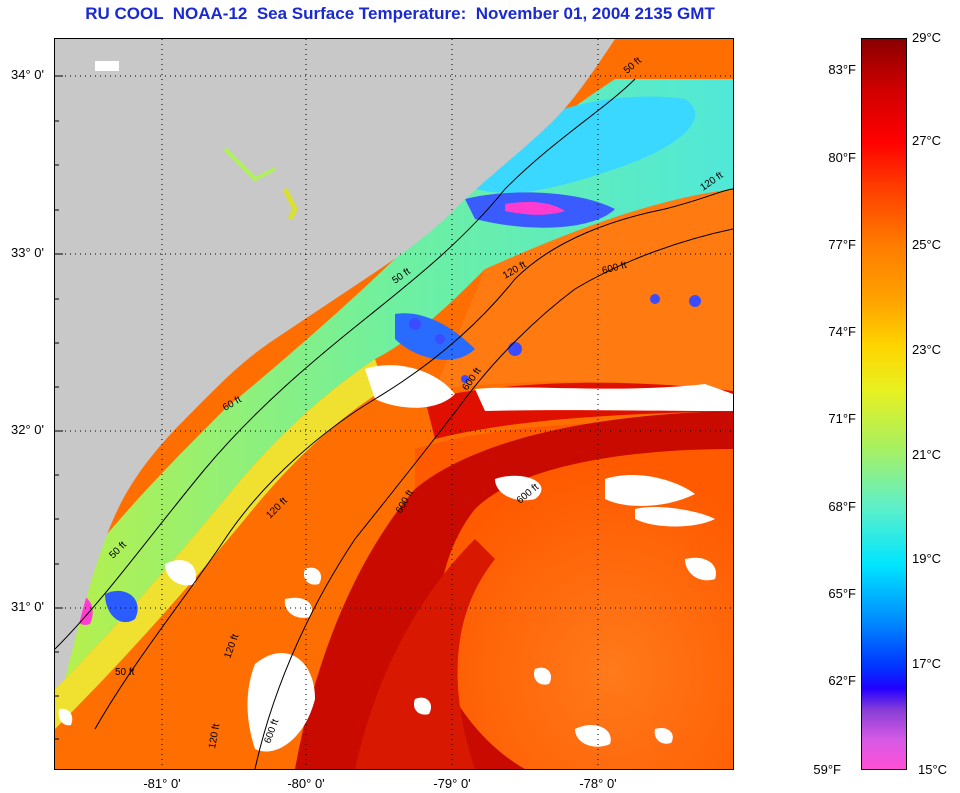 Image resolution: width=960 pixels, height=793 pixels. What do you see at coordinates (927, 349) in the screenshot?
I see `celsius-label: 23°C` at bounding box center [927, 349].